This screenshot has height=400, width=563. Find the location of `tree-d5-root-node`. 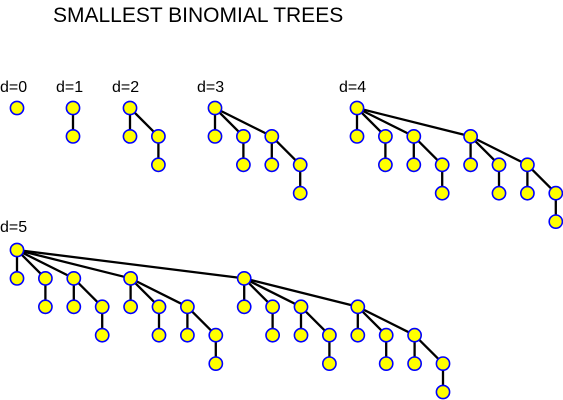

tree-d5-root-node is located at coordinates (17, 250).